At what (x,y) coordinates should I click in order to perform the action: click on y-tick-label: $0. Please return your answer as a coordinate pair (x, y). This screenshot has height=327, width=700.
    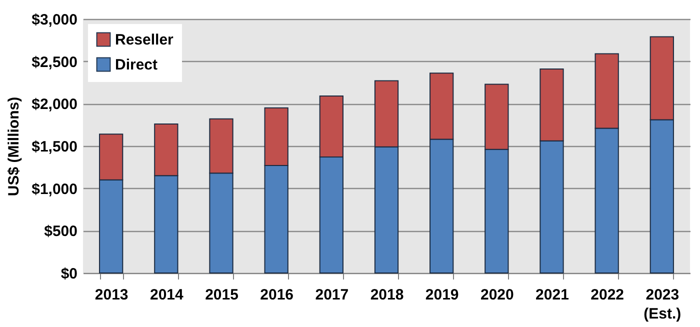
    Looking at the image, I should click on (69, 274).